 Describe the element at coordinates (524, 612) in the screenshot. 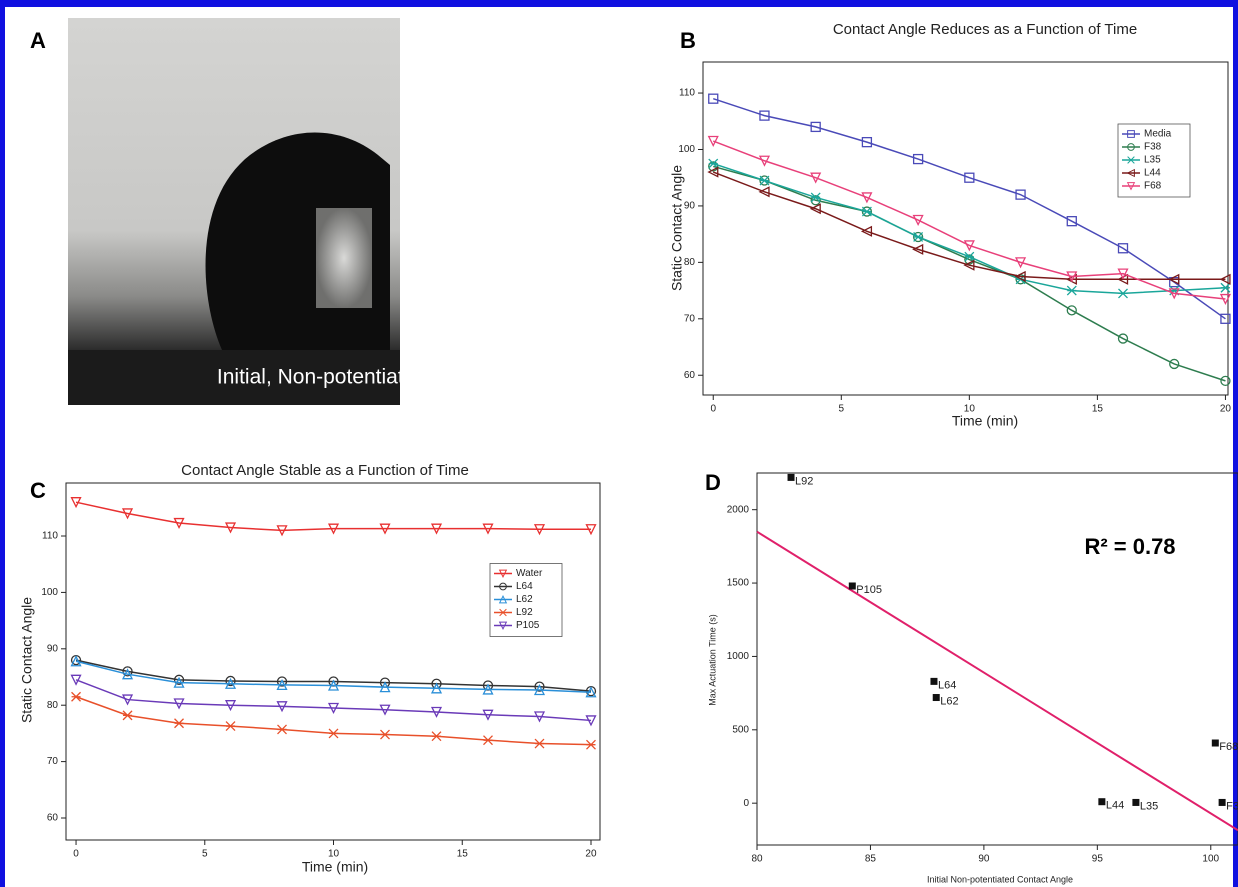

I see `legend-label: L92` at that location.